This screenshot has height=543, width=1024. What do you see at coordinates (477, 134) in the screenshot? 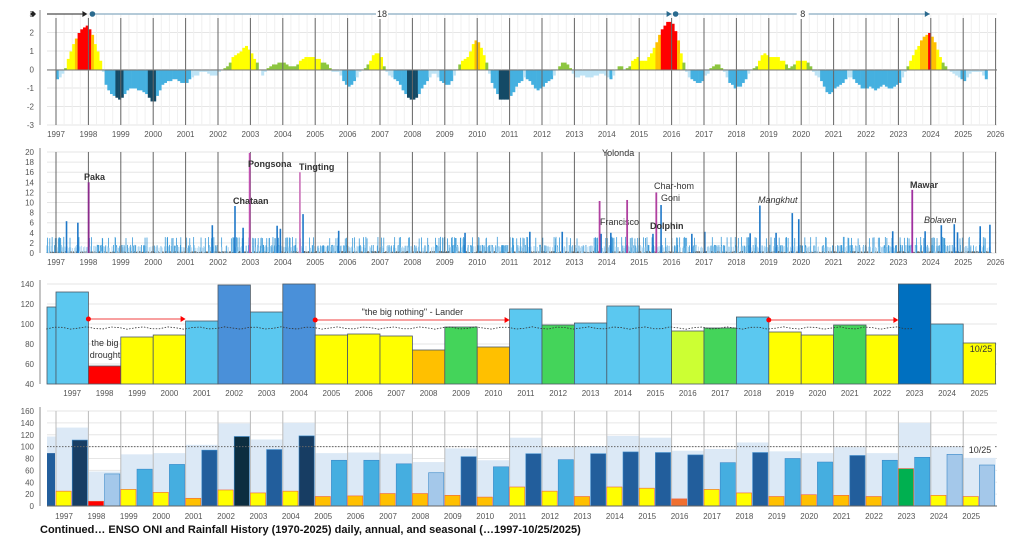
I see `x-tick-label: 2010` at bounding box center [477, 134].